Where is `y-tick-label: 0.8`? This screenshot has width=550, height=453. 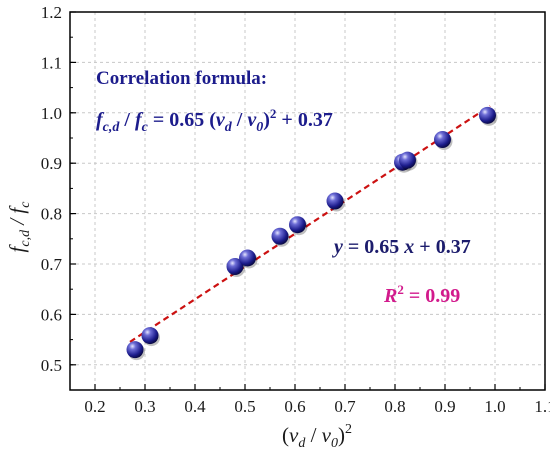 y-tick-label: 0.8 is located at coordinates (51, 214).